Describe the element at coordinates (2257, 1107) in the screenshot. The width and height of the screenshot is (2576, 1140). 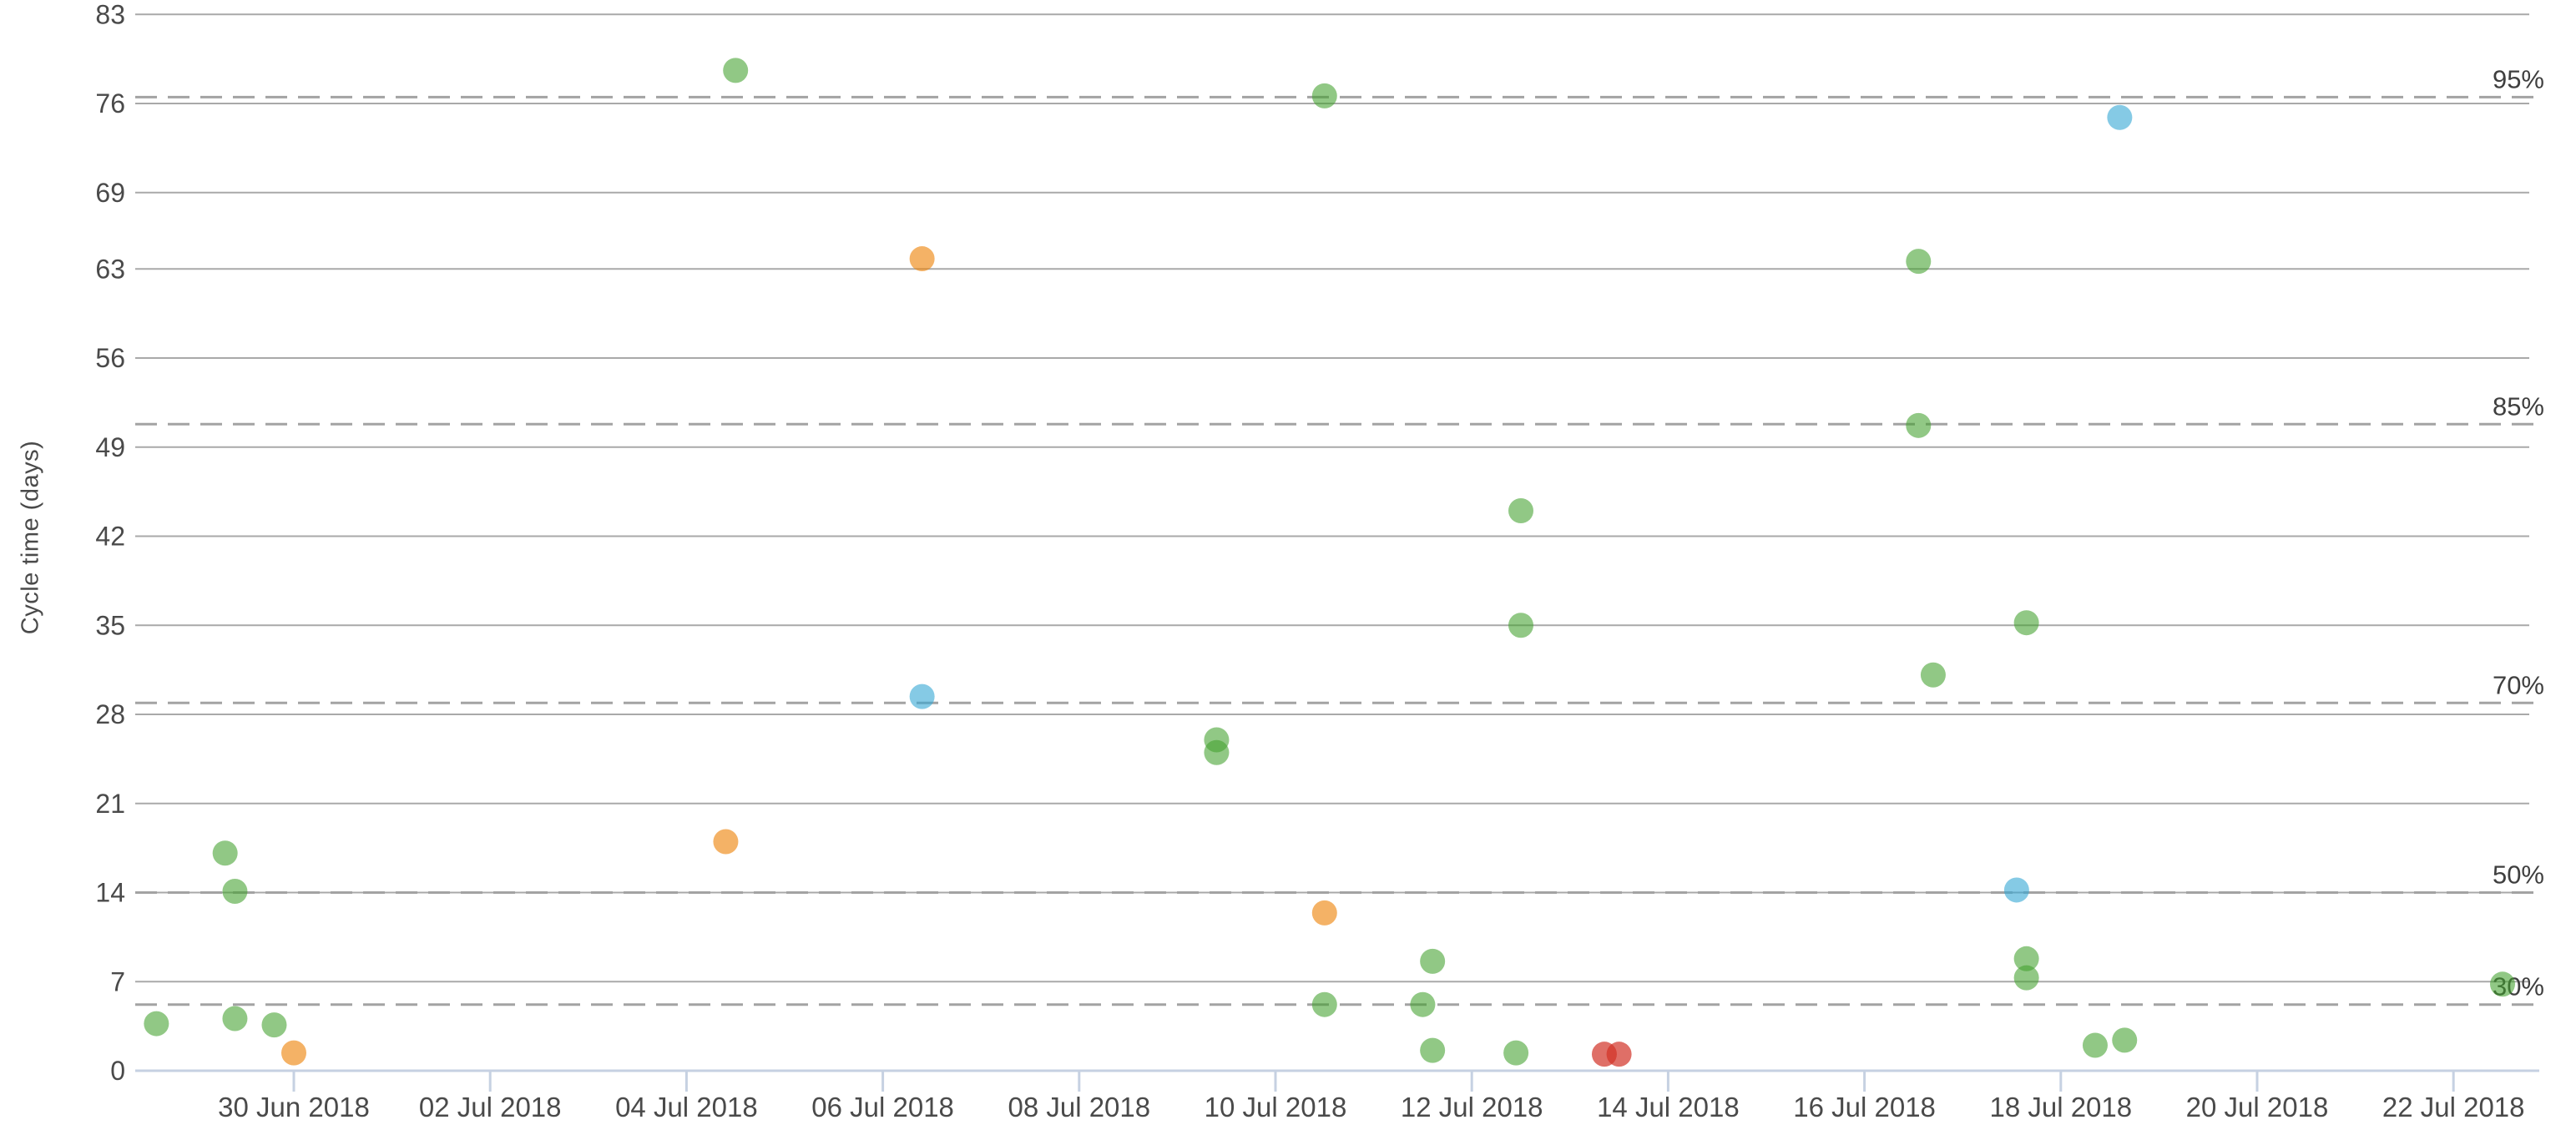
I see `x-tick-label: 20 Jul 2018` at that location.